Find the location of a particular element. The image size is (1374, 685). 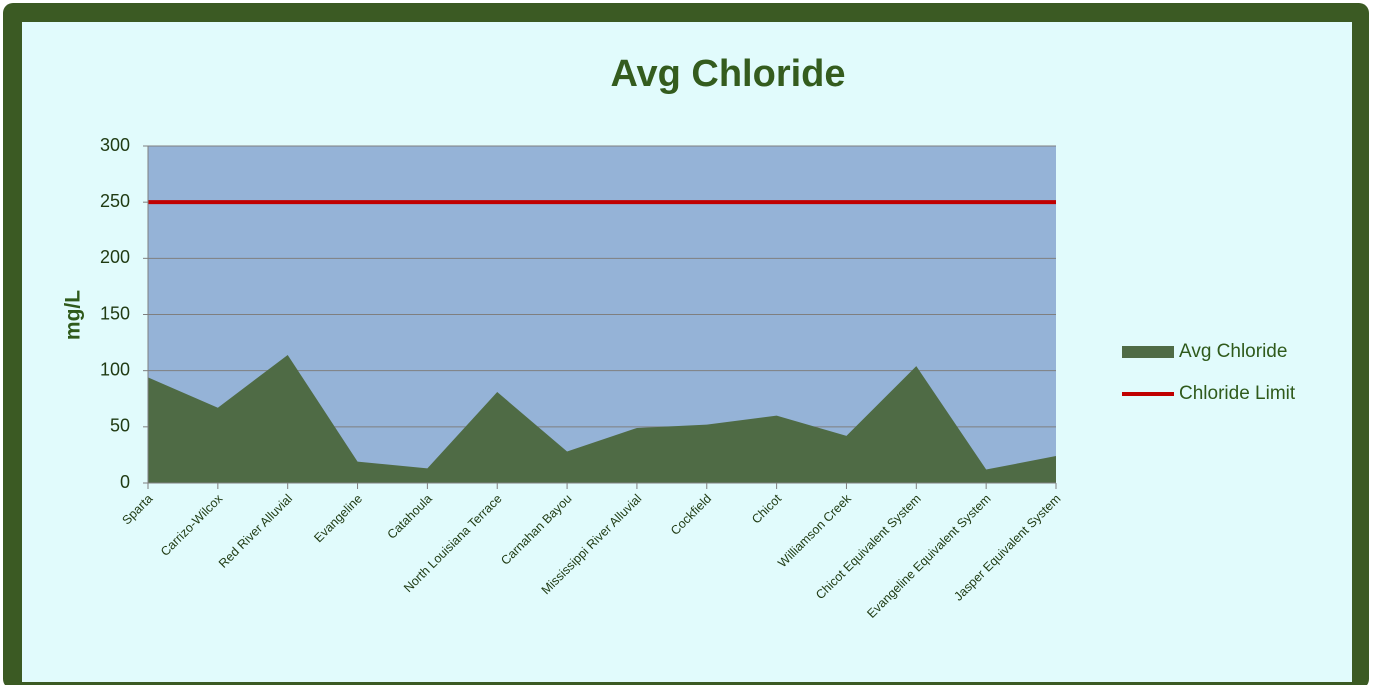

chart-title: Avg Chloride is located at coordinates (727, 74).